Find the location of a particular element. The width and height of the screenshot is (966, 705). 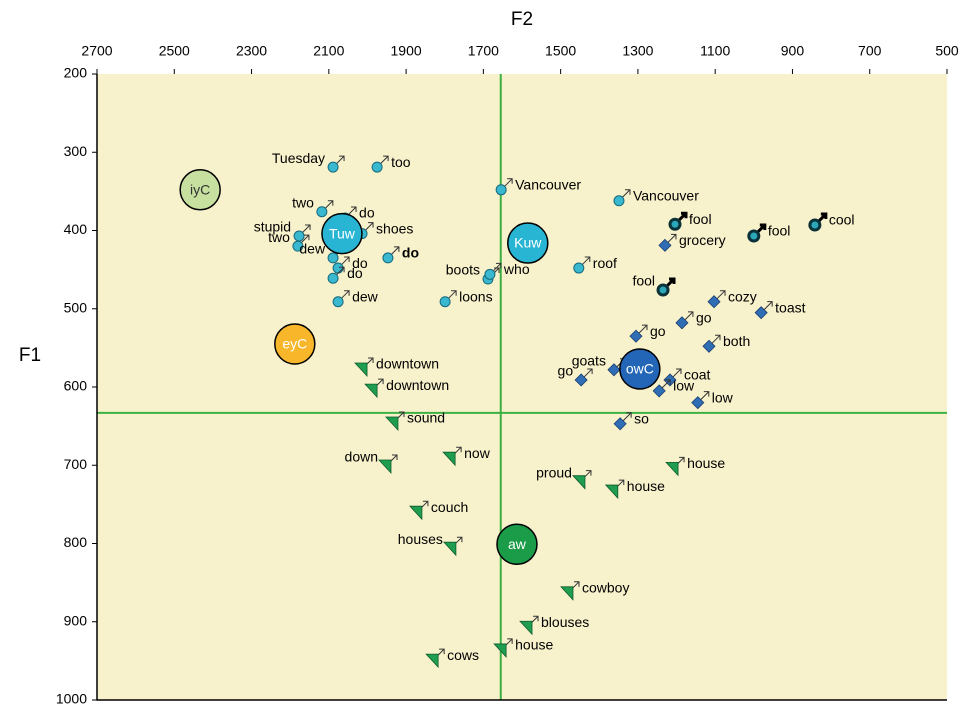

y-tick-label: 1000 is located at coordinates (71, 698).